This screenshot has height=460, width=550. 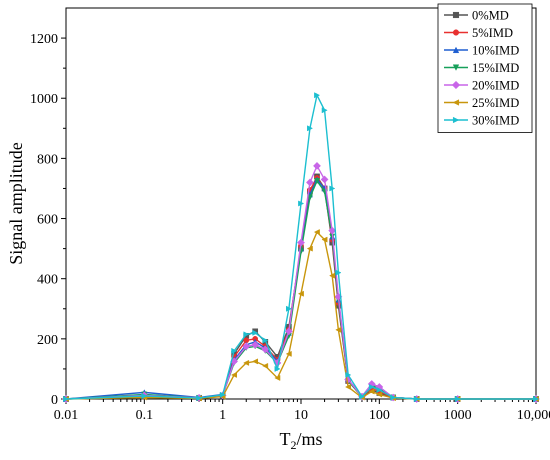 What do you see at coordinates (66, 415) in the screenshot?
I see `x-tick-label: 0.01` at bounding box center [66, 415].